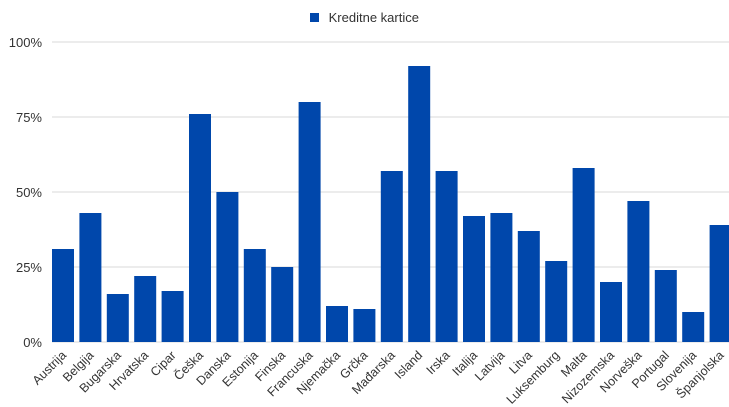 The height and width of the screenshot is (407, 729). I want to click on y-tick-label: 75%, so click(29, 117).